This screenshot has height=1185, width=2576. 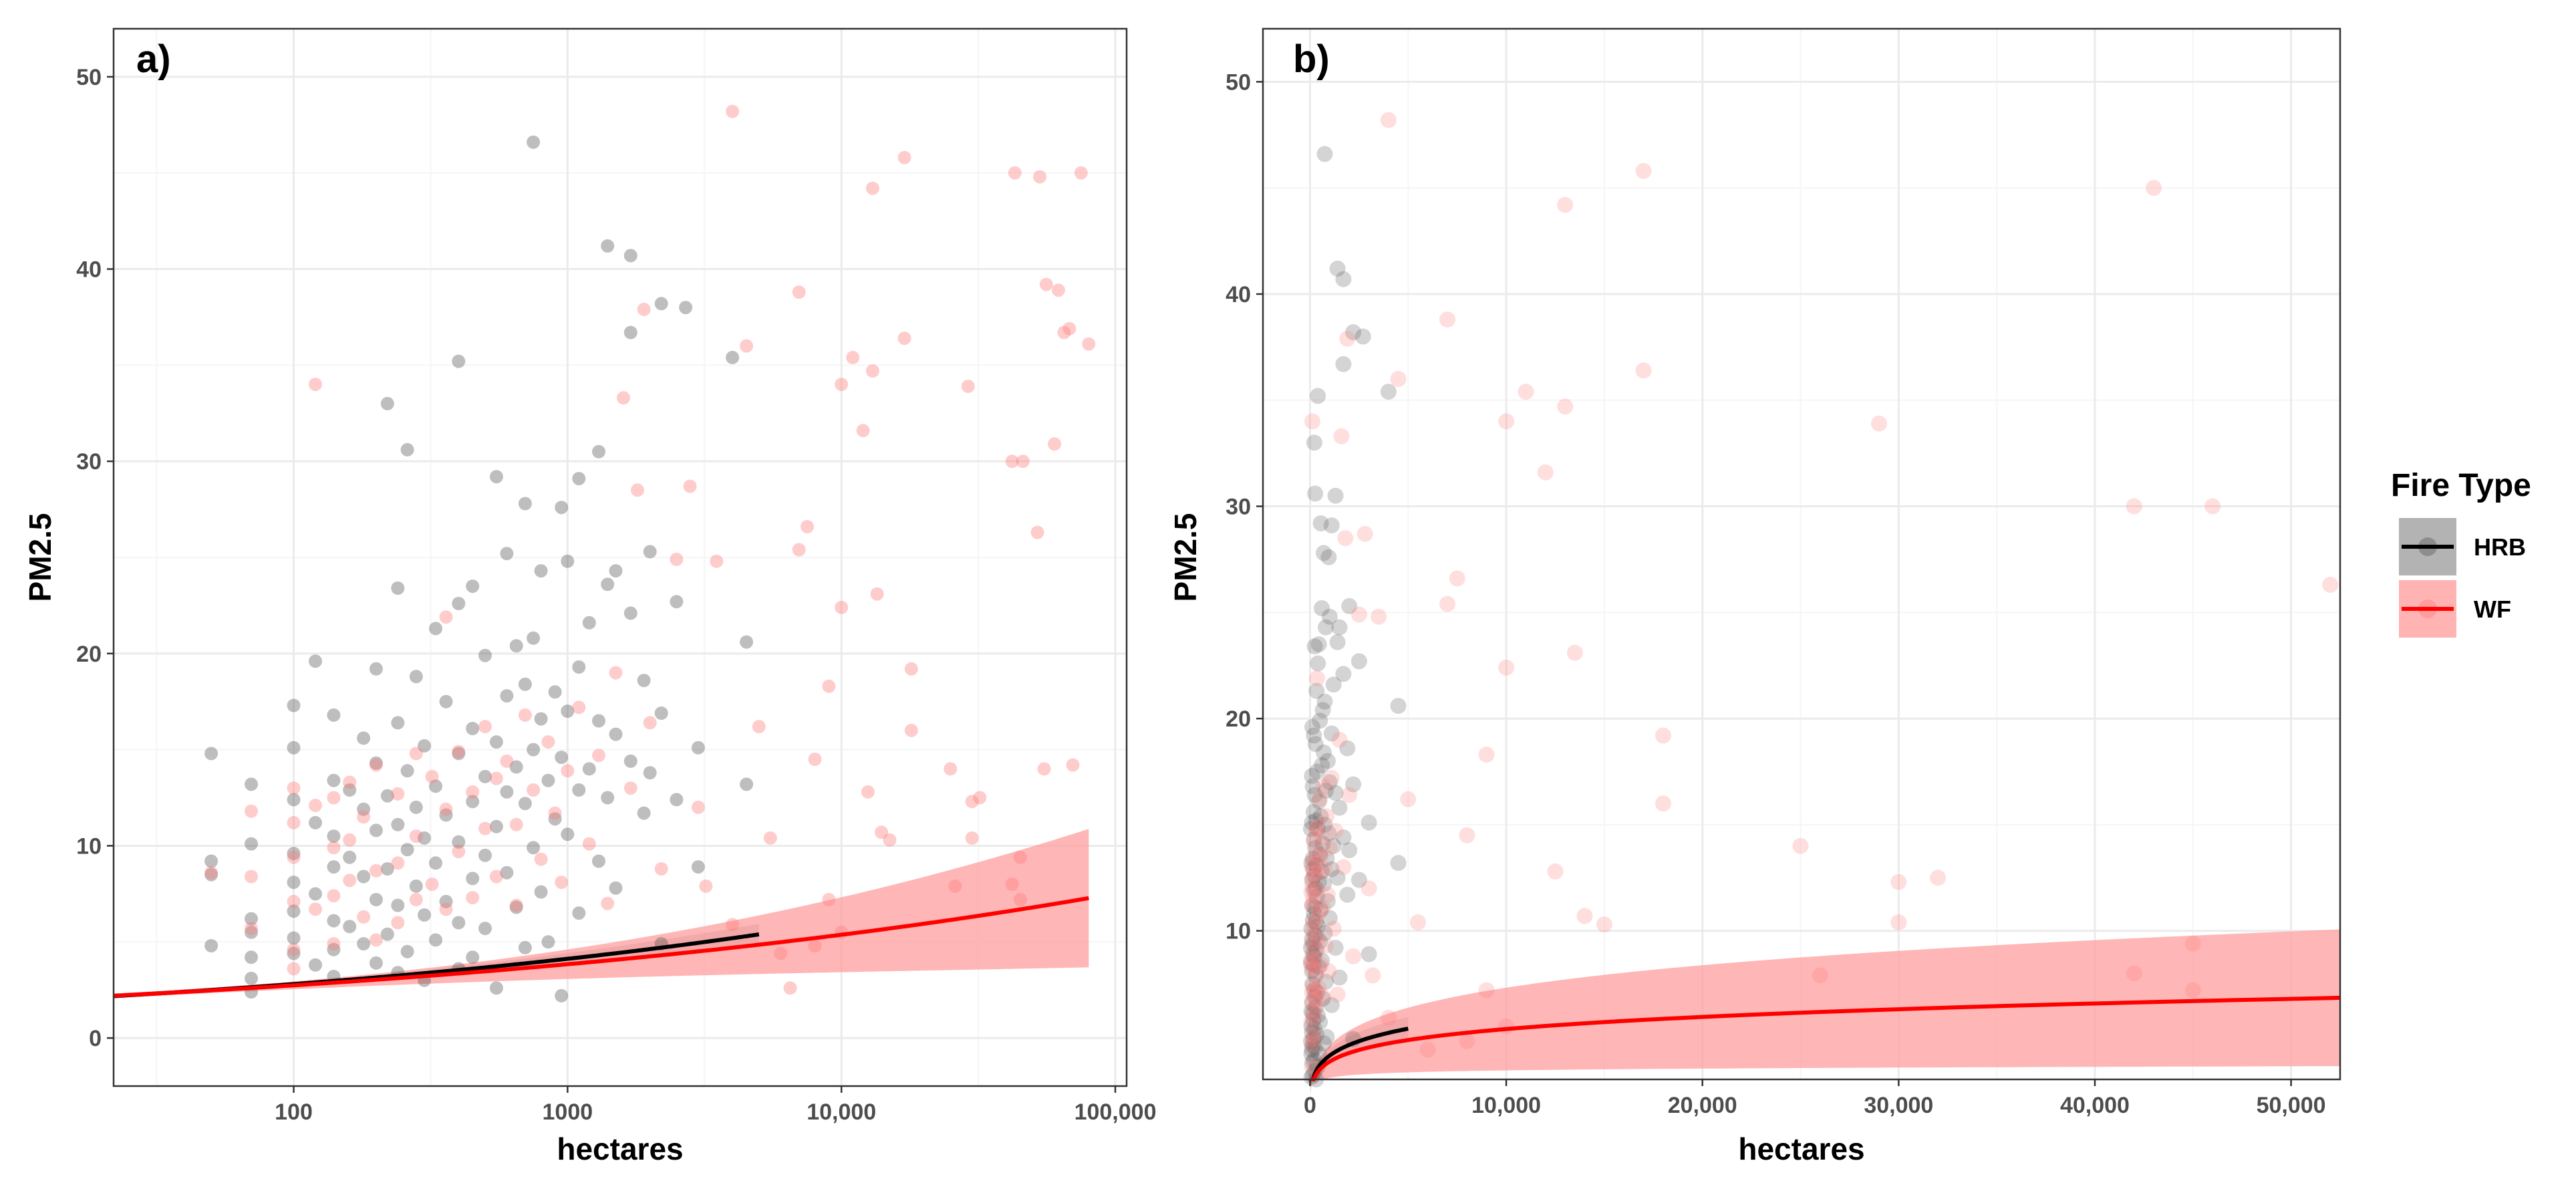 I want to click on panel-a-y-ticks: 0 10 20 30 40 50, so click(x=95, y=558).